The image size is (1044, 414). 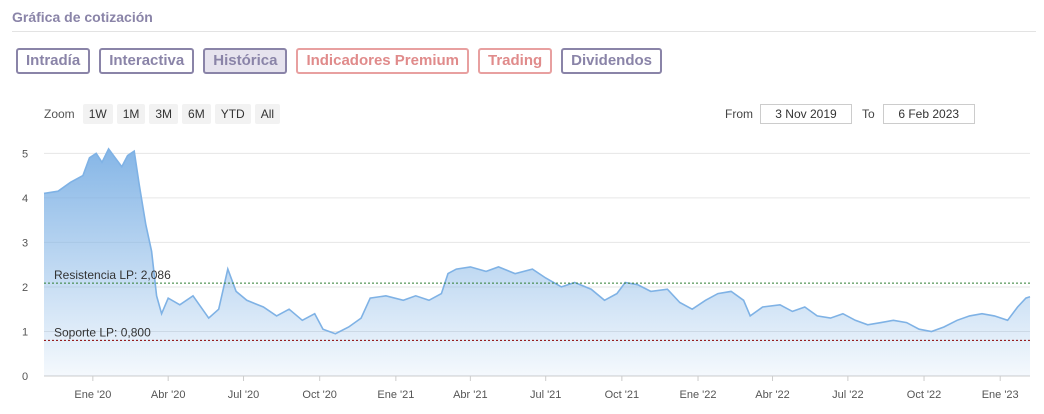 I want to click on zoom-controls: Zoom 1W 1M 3M 6M YTD All, so click(x=162, y=114).